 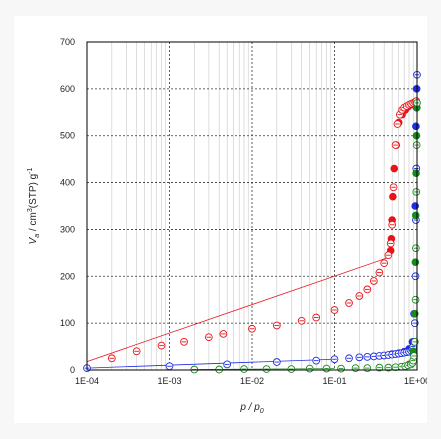 What do you see at coordinates (37, 236) in the screenshot?
I see `y-axis-title-subscript: a` at bounding box center [37, 236].